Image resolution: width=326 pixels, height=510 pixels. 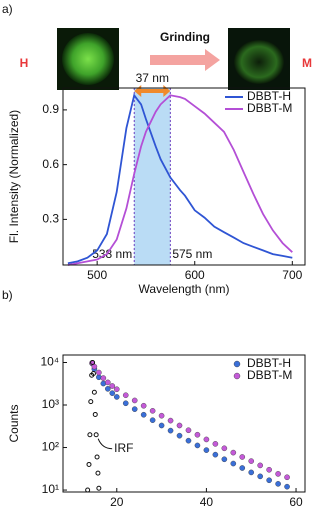 What do you see at coordinates (185, 37) in the screenshot?
I see `arrow-label: Grinding` at bounding box center [185, 37].